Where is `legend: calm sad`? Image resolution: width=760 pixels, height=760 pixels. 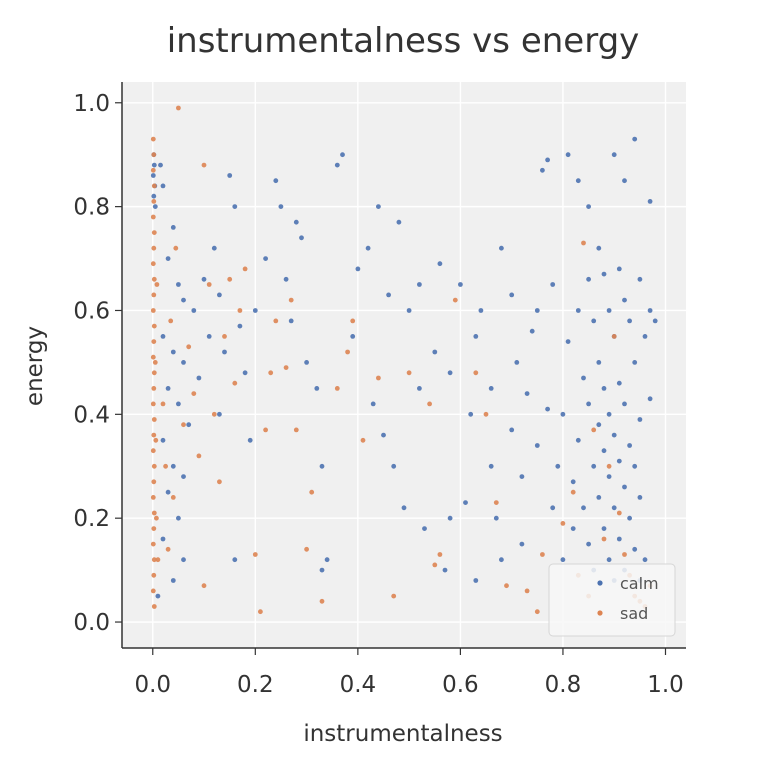 legend: calm sad is located at coordinates (612, 600).